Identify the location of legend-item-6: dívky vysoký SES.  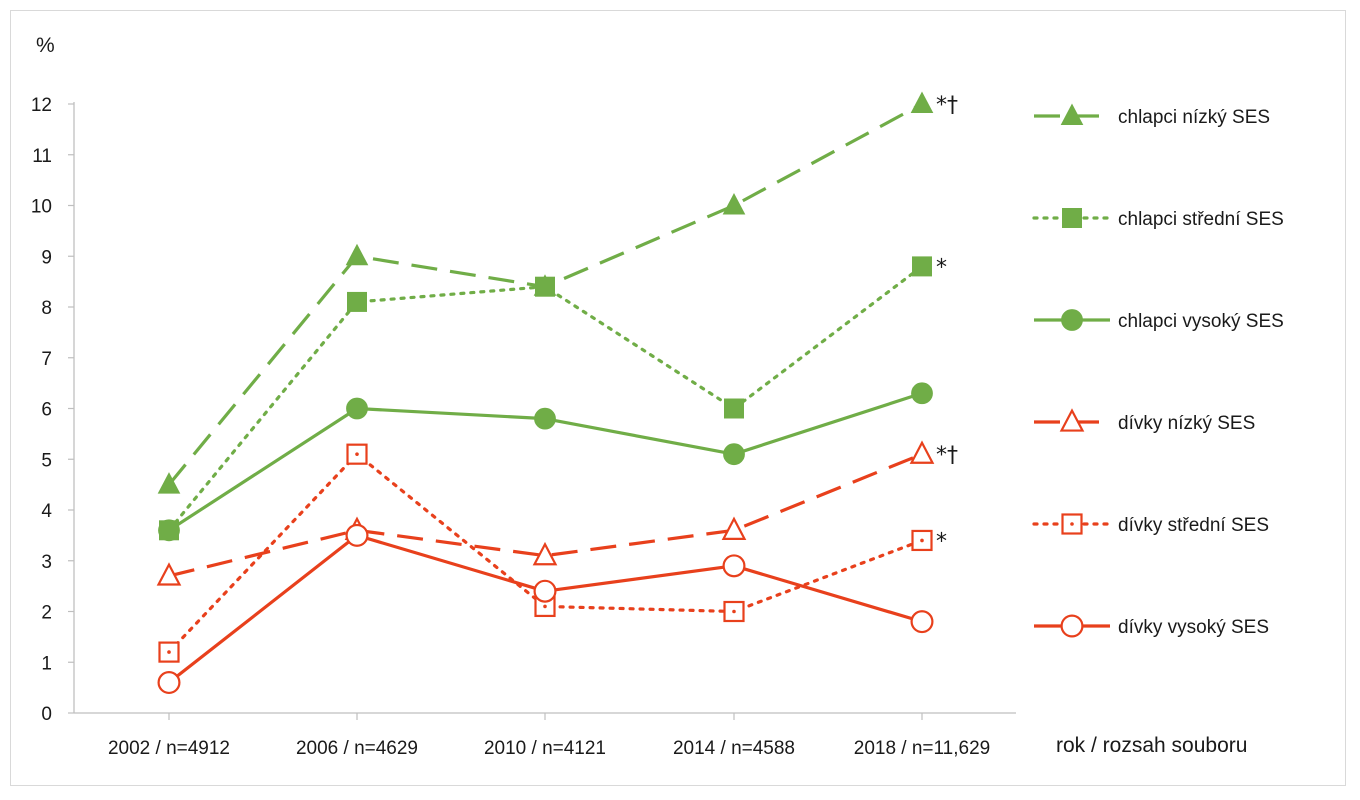
(1151, 626).